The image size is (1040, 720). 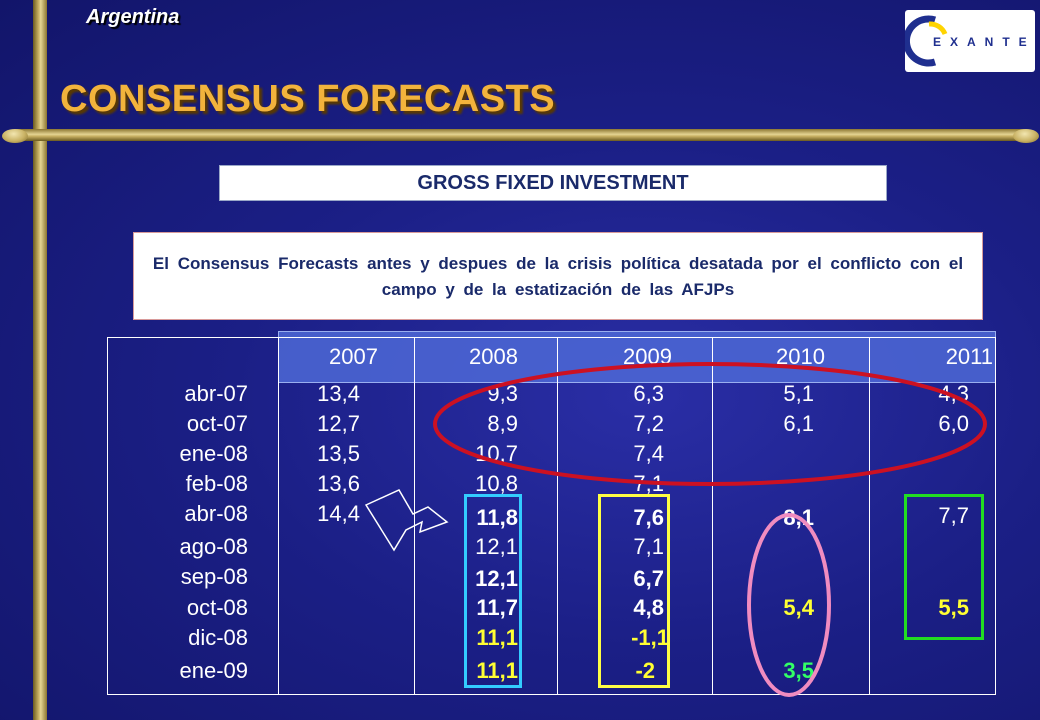 I want to click on table-cell: 7,4, so click(x=648, y=453).